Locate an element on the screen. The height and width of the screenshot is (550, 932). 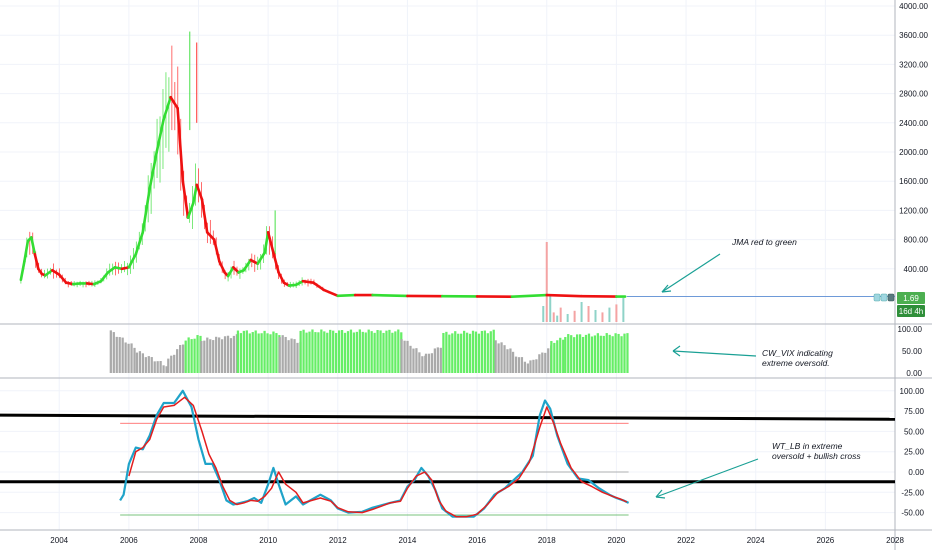
annotation-jma: JMA red to green is located at coordinates (729, 265).